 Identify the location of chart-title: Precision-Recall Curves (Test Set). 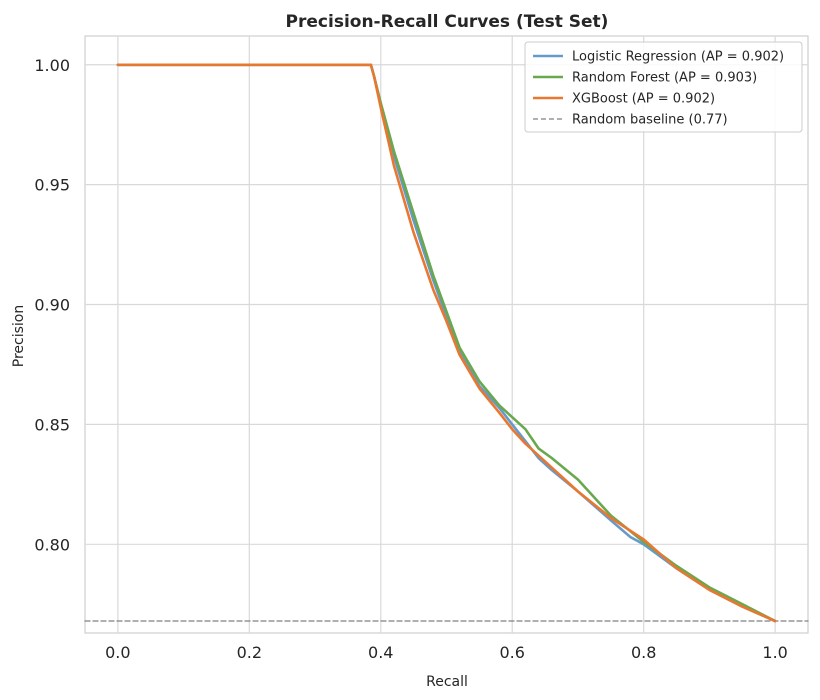
(447, 22).